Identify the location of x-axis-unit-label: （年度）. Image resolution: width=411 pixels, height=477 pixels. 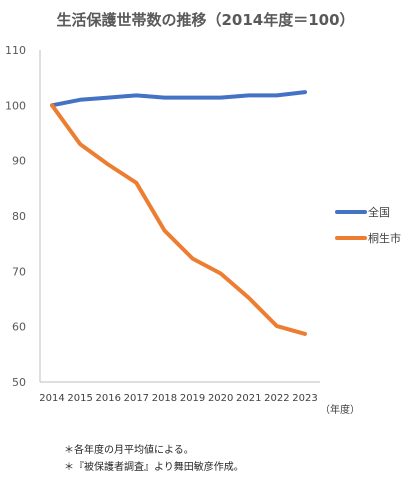
(340, 409).